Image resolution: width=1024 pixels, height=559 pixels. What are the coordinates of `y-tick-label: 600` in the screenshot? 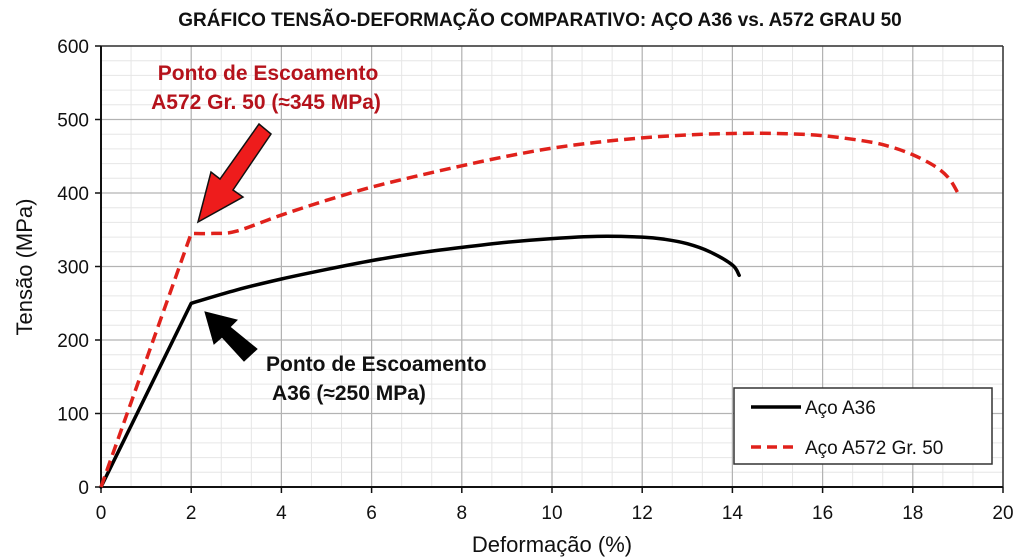 It's located at (73, 47).